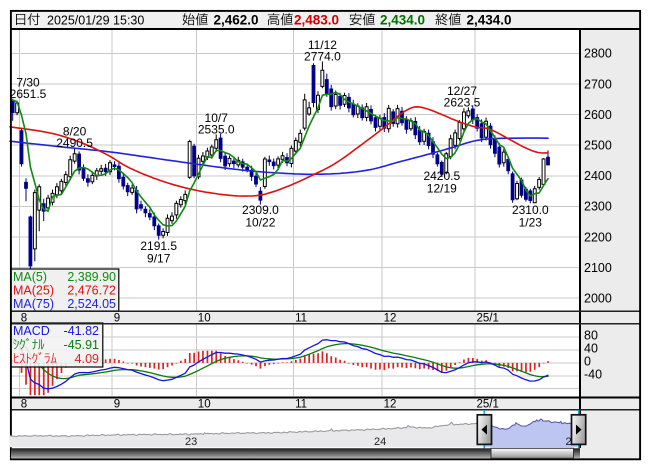 This screenshot has height=470, width=653. I want to click on svg-text: 2623.5, so click(462, 102).